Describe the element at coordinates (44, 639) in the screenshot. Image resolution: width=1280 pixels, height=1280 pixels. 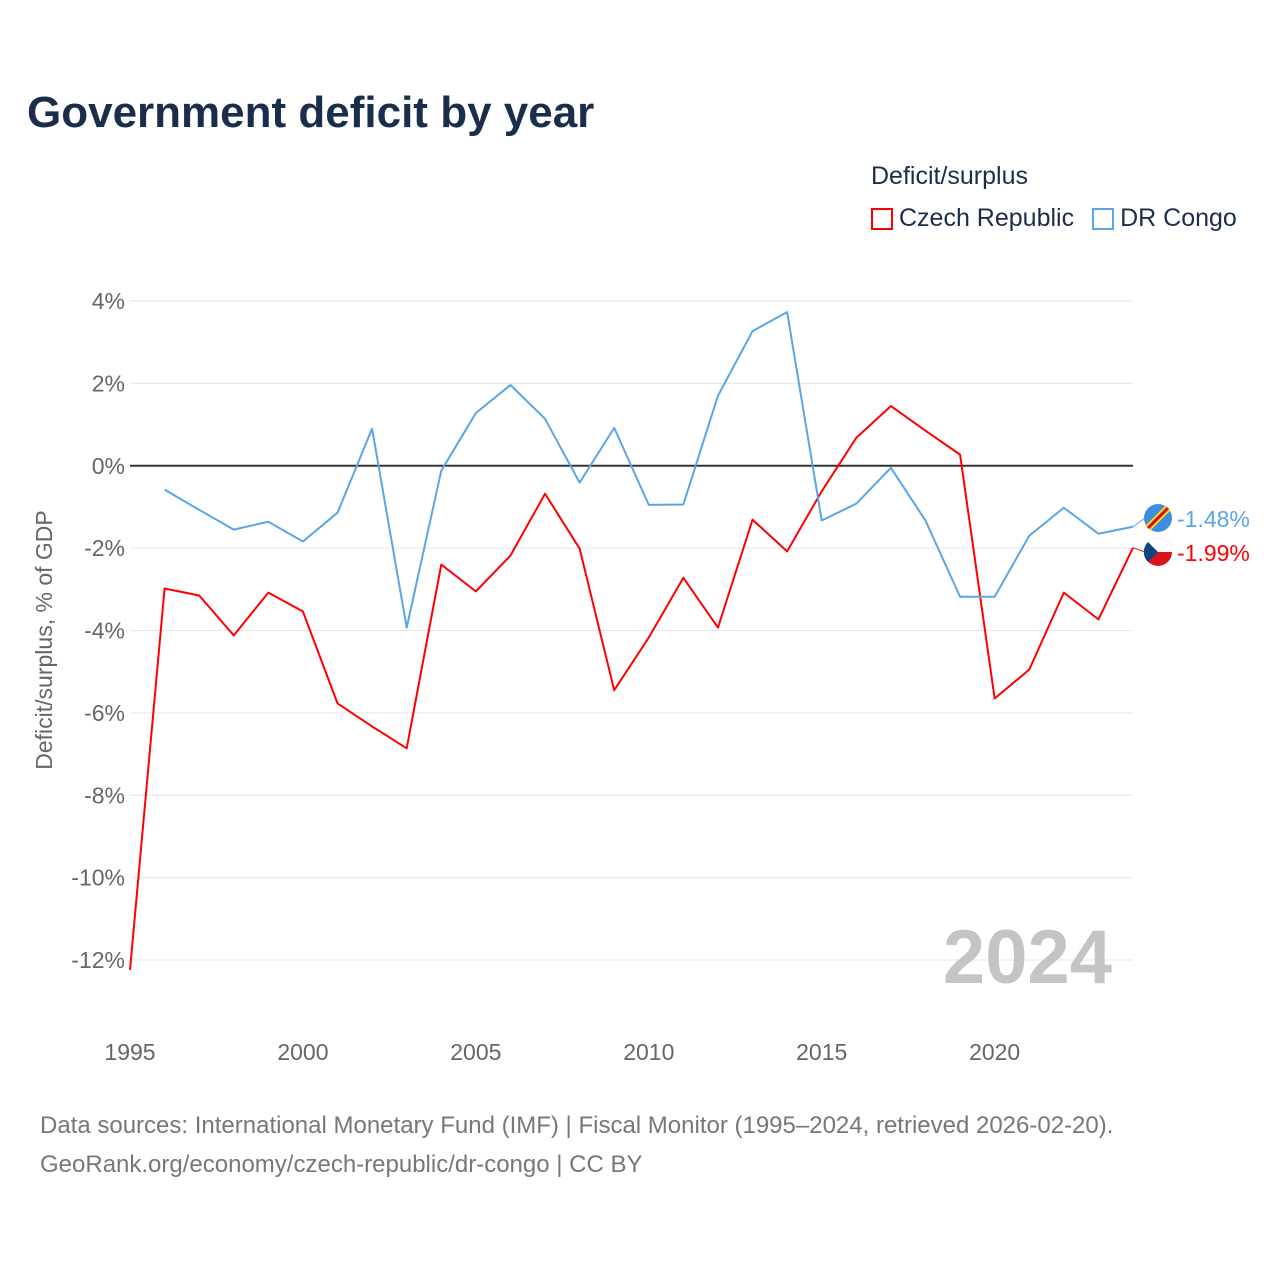
I see `y-axis-label: Deficit/surplus, % of GDP` at that location.